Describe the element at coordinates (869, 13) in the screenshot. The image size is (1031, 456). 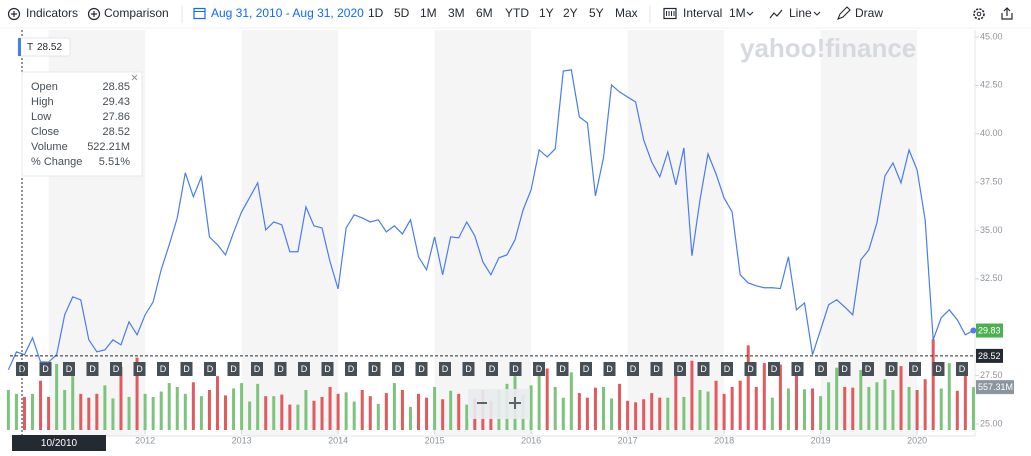
I see `draw-label: Draw` at that location.